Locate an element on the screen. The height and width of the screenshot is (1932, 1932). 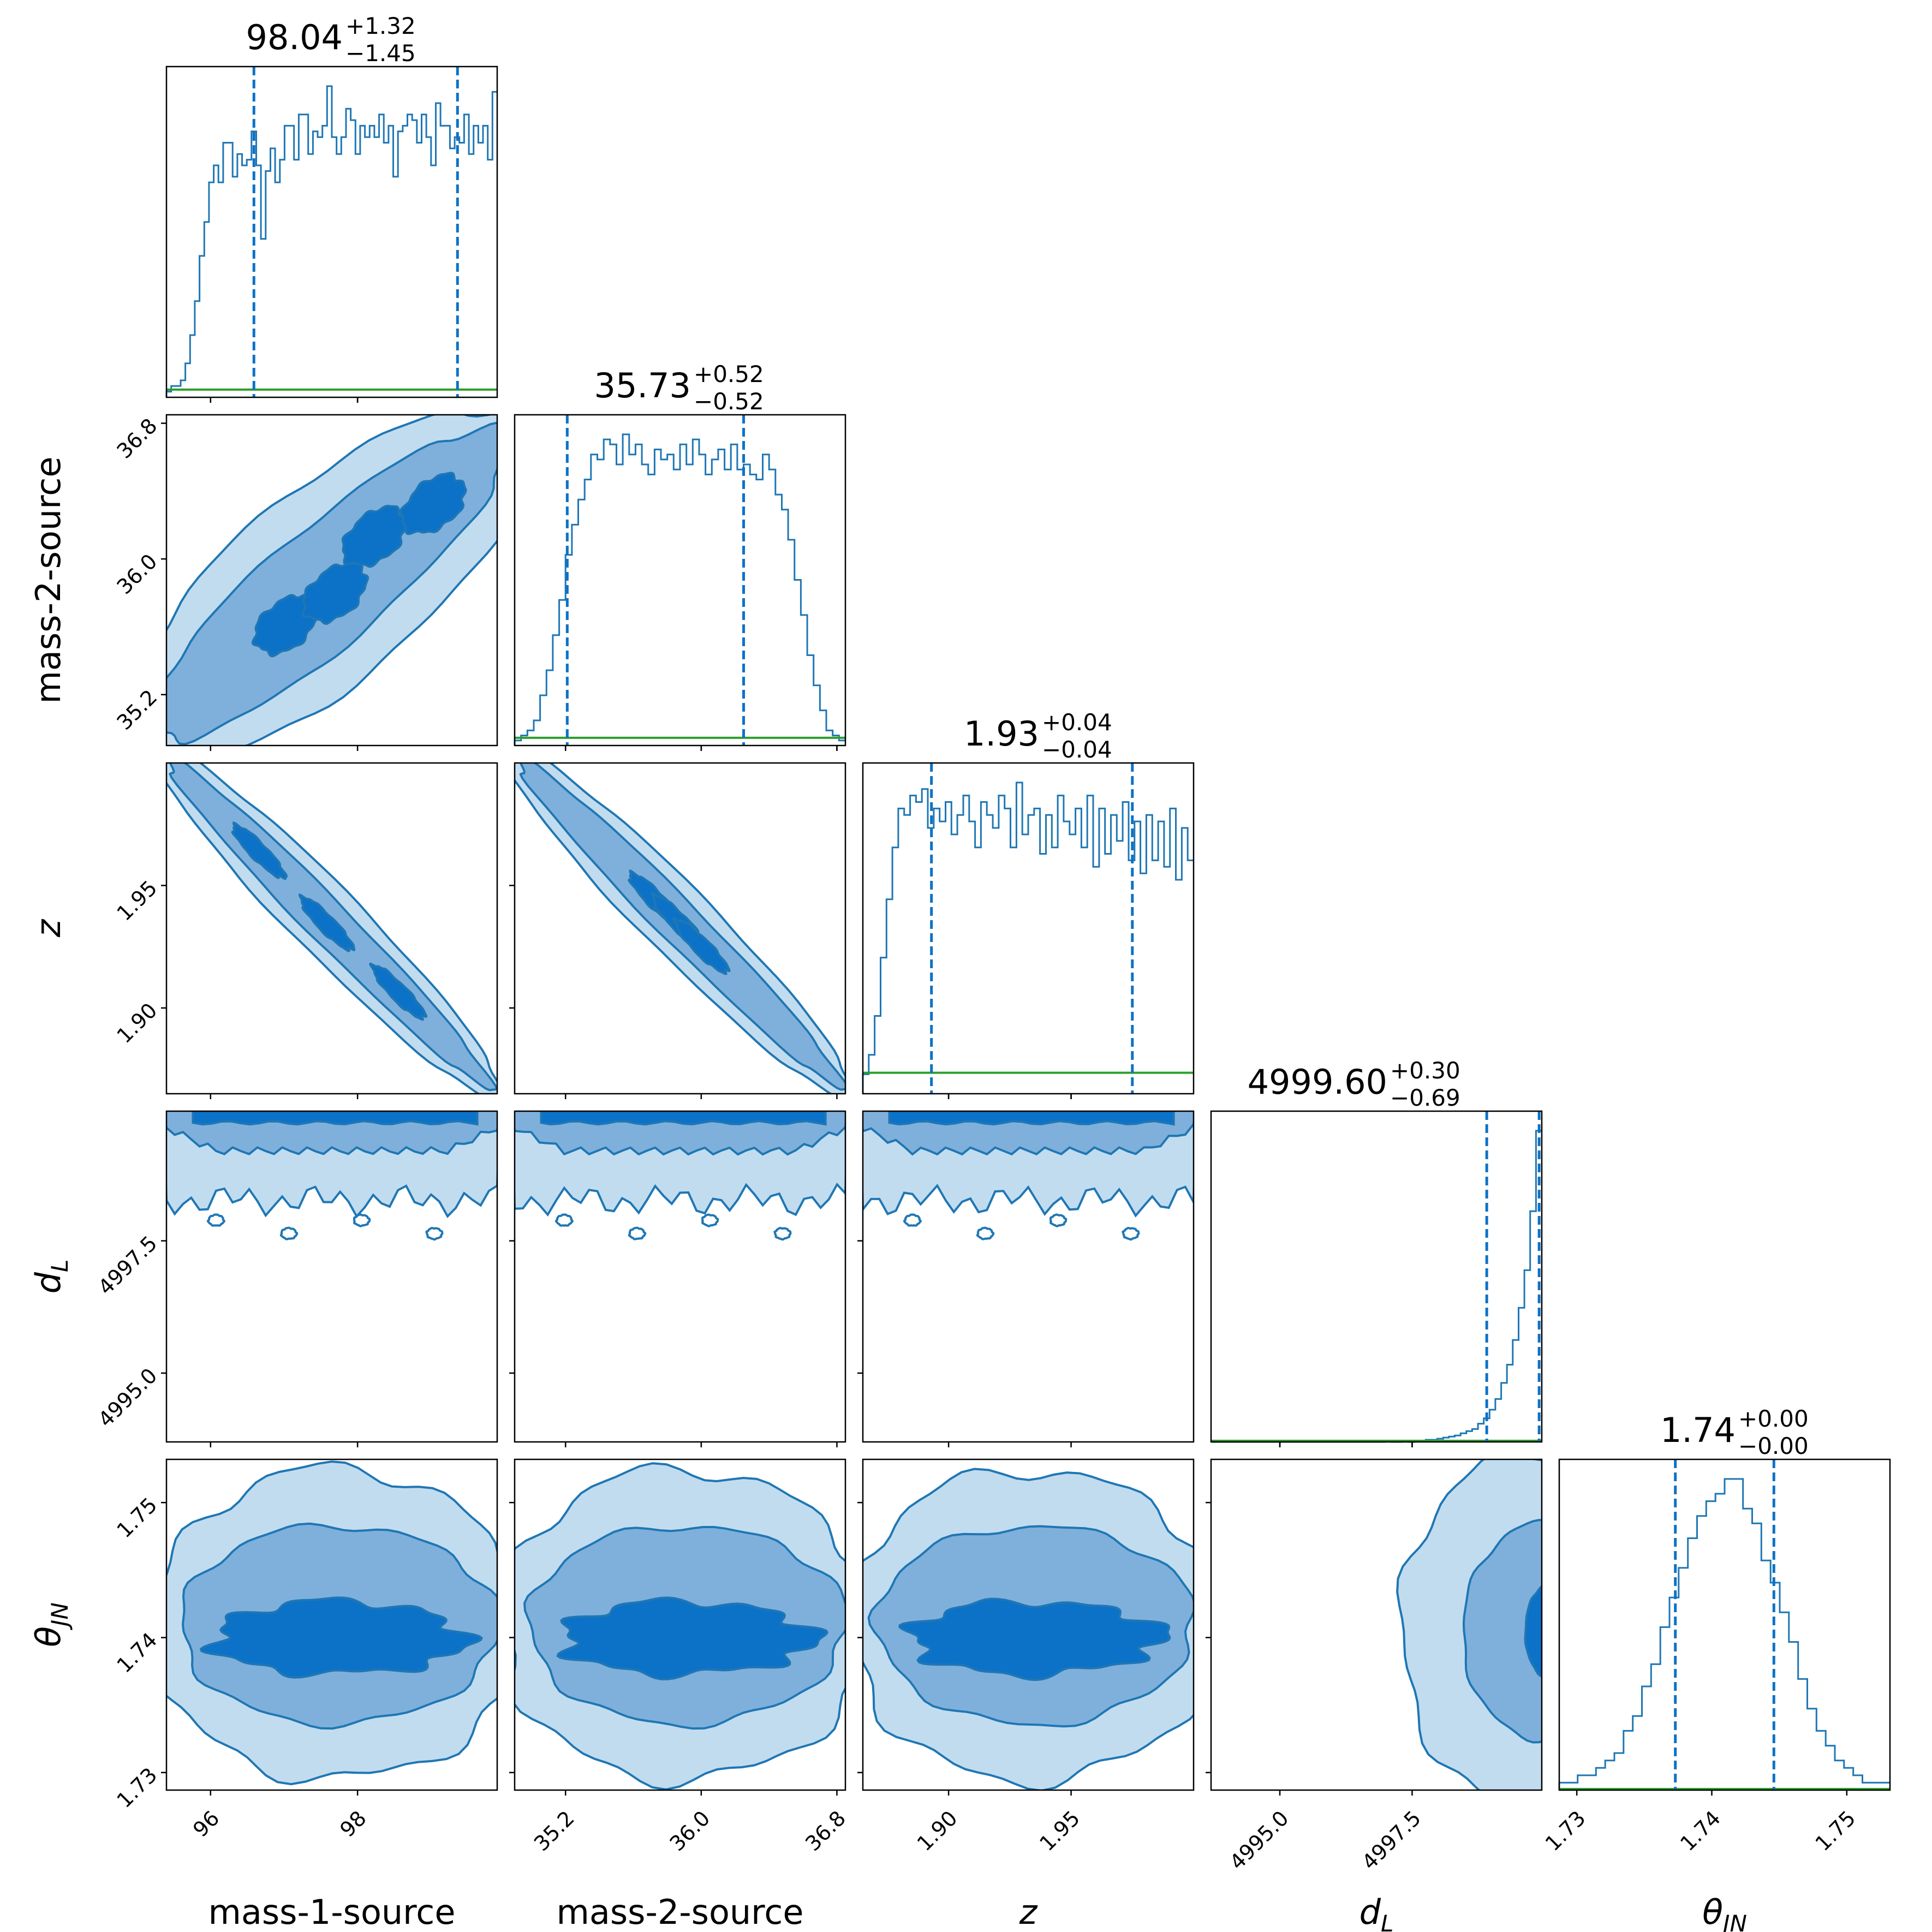
panel-m1-theta is located at coordinates (331, 1623).